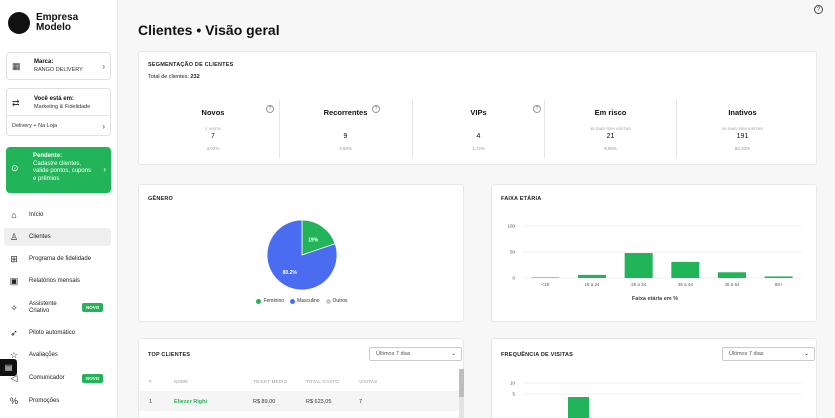  I want to click on pending-label: Pendente:, so click(48, 156).